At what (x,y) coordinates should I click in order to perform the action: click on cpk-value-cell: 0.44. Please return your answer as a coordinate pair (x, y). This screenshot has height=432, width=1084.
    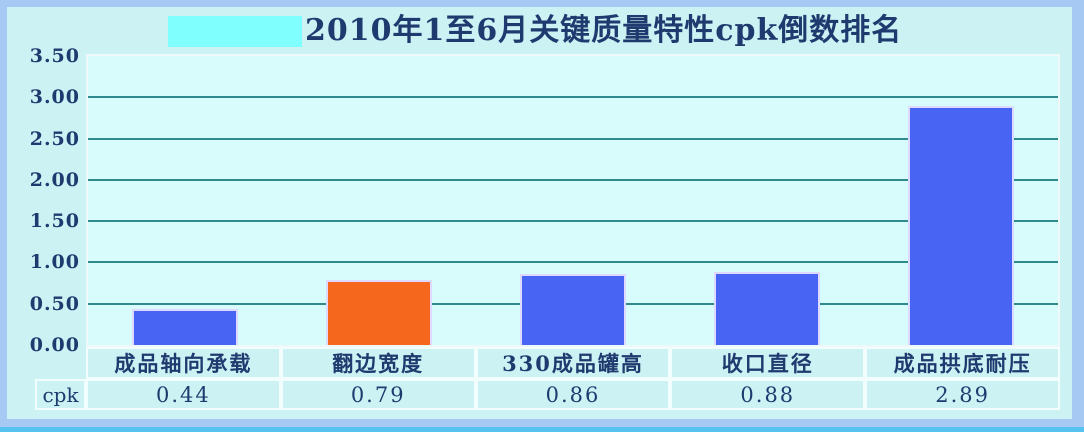
    Looking at the image, I should click on (183, 394).